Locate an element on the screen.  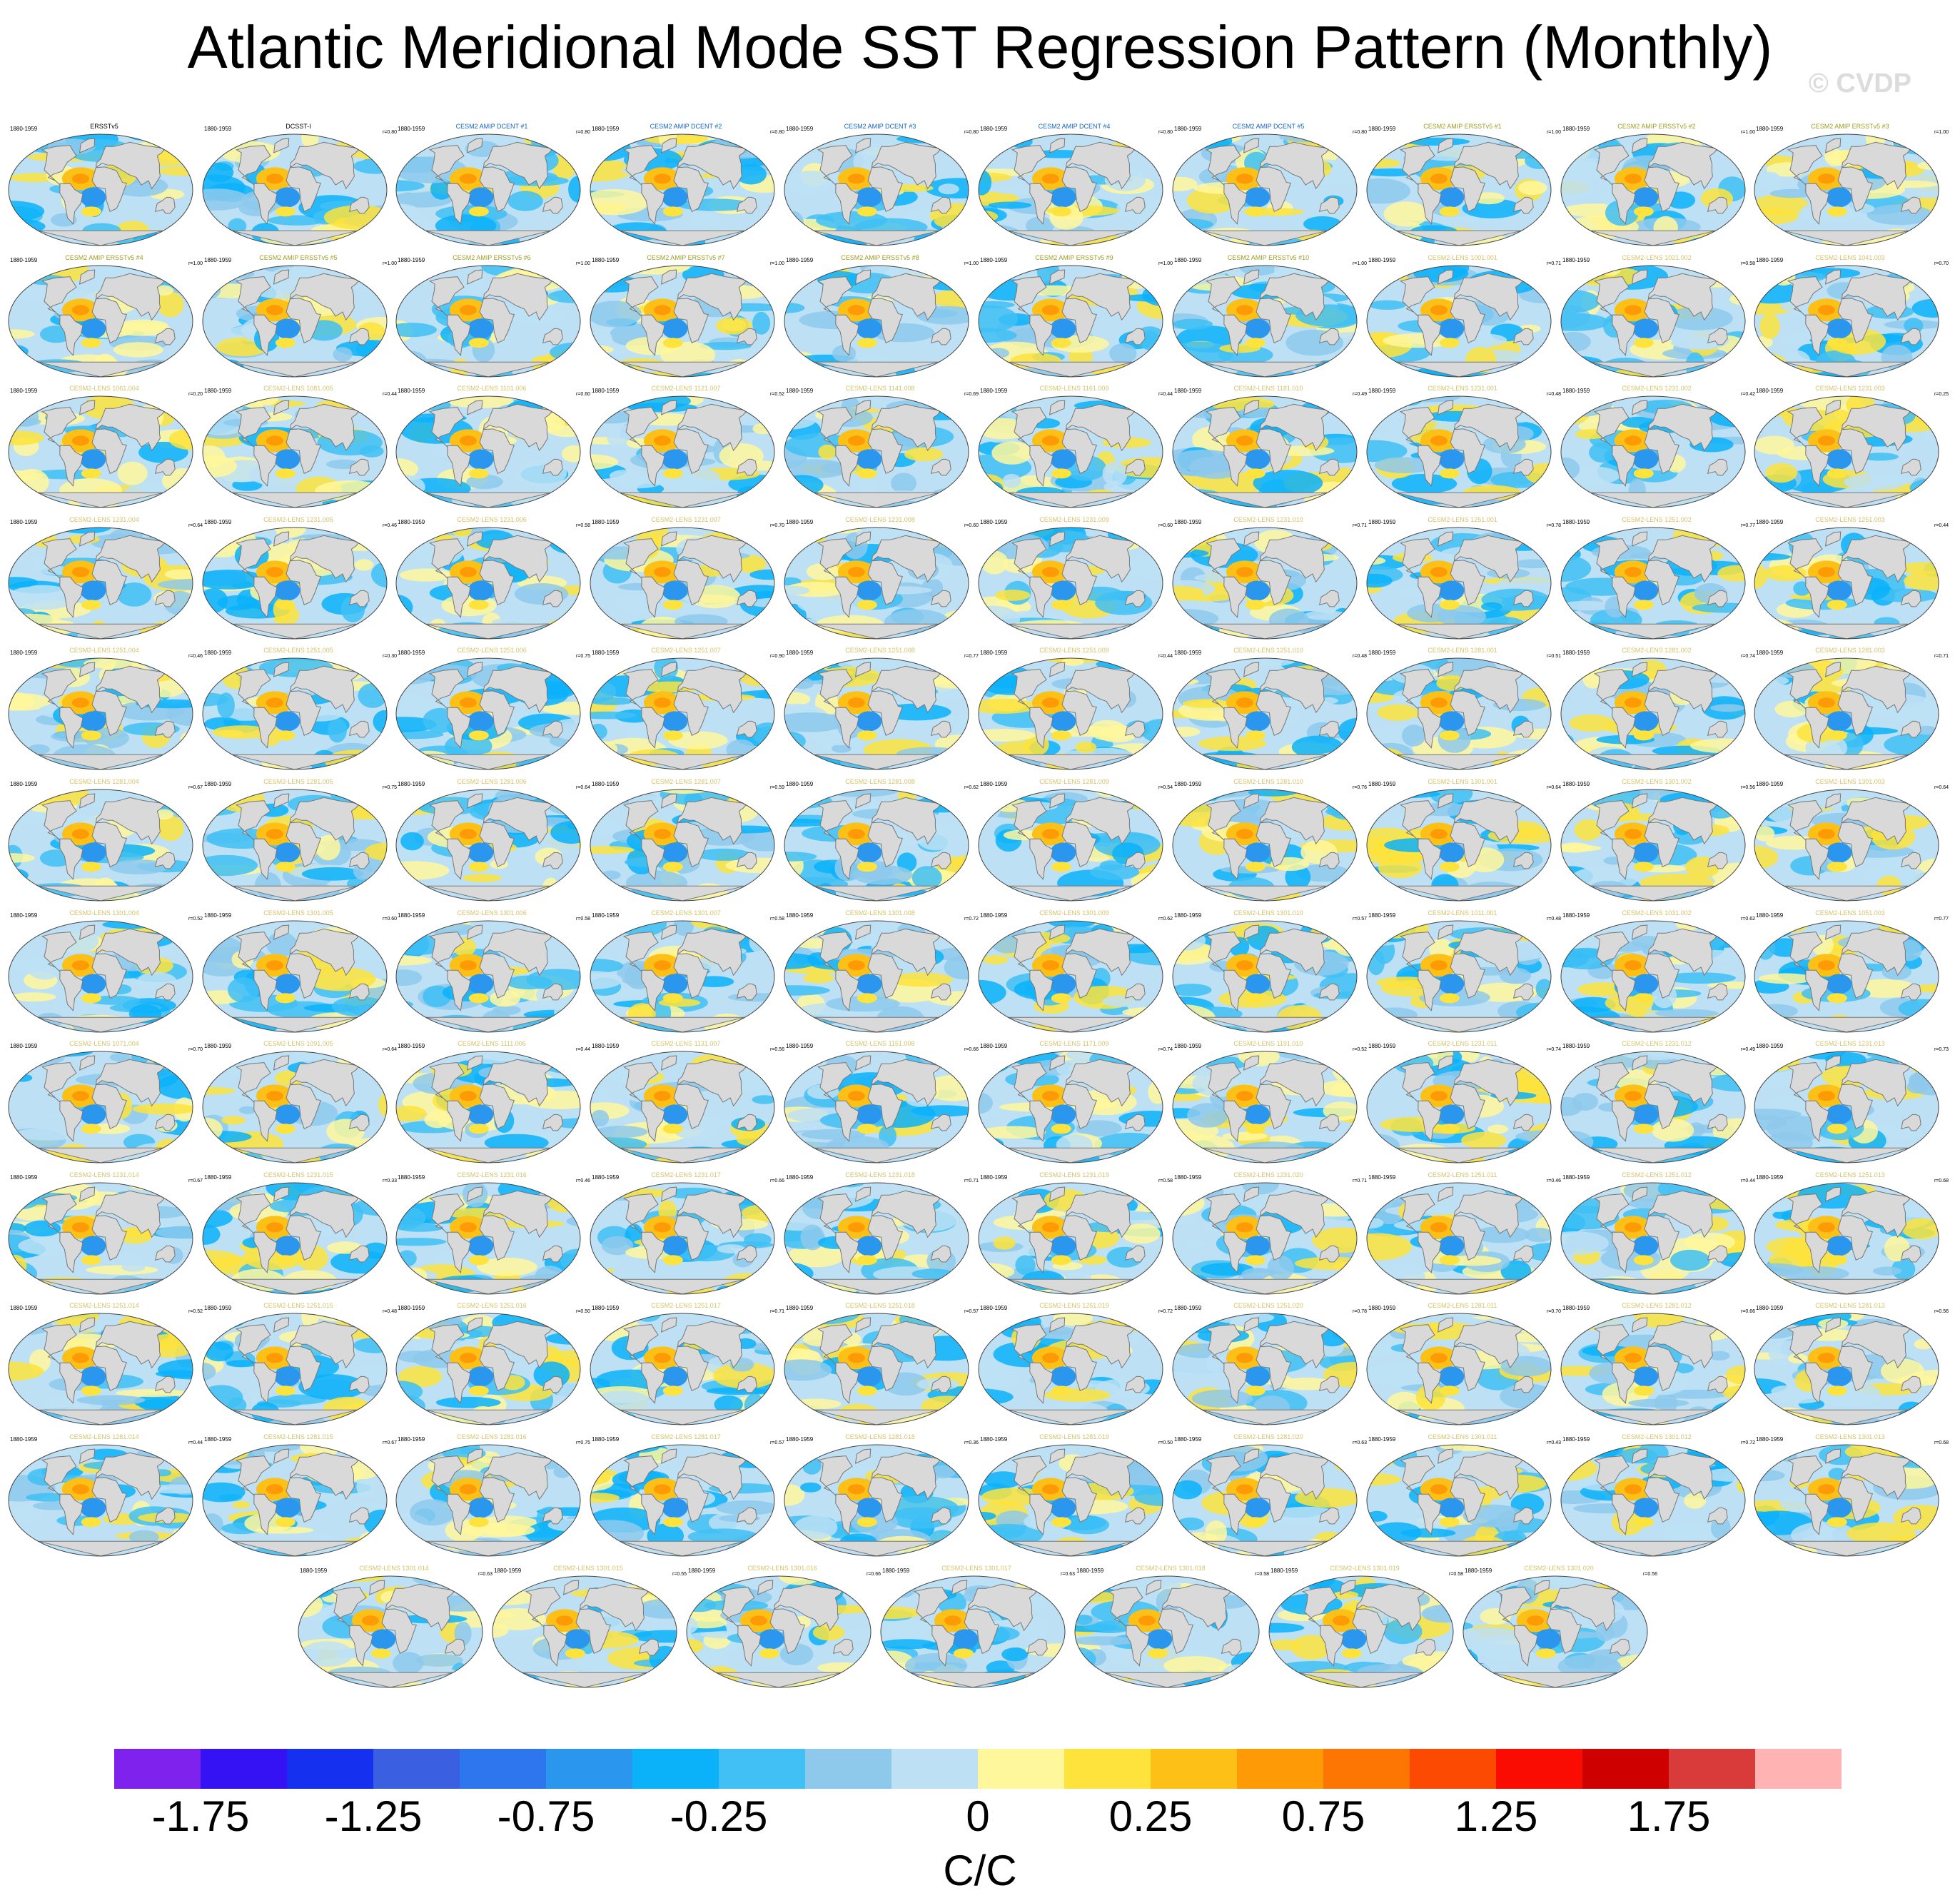
map-panel: CESM2-LENS 1281.009 1880-1959 r=0.54 is located at coordinates (1075, 843).